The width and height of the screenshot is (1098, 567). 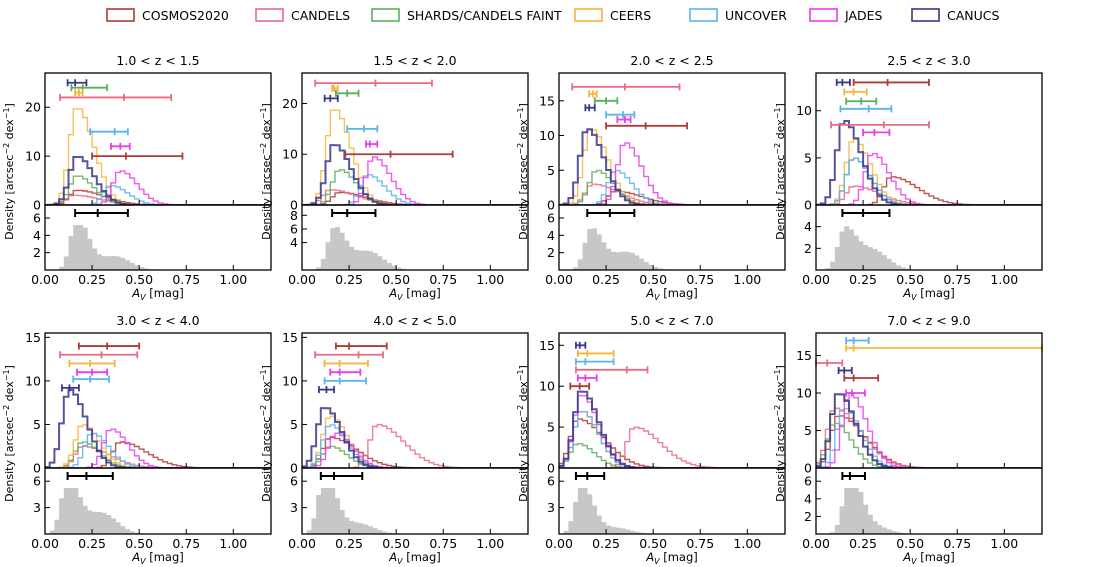 I want to click on overall-errorbar, so click(x=341, y=476).